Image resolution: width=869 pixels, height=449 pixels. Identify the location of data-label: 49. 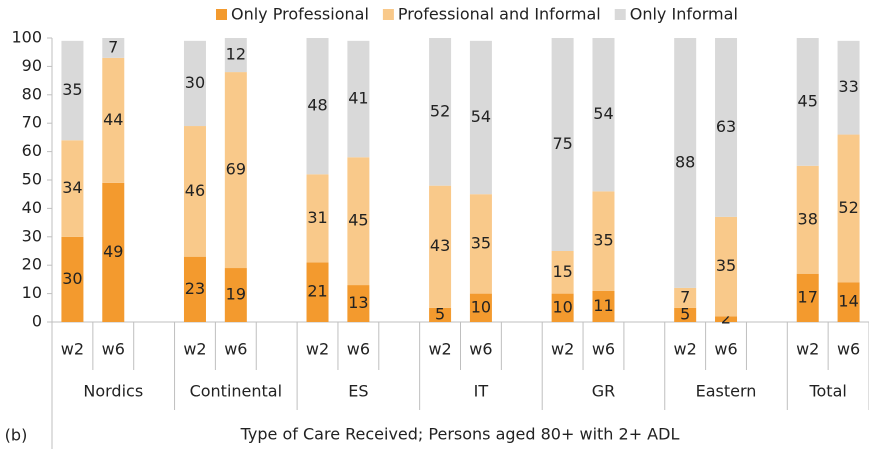
(113, 251).